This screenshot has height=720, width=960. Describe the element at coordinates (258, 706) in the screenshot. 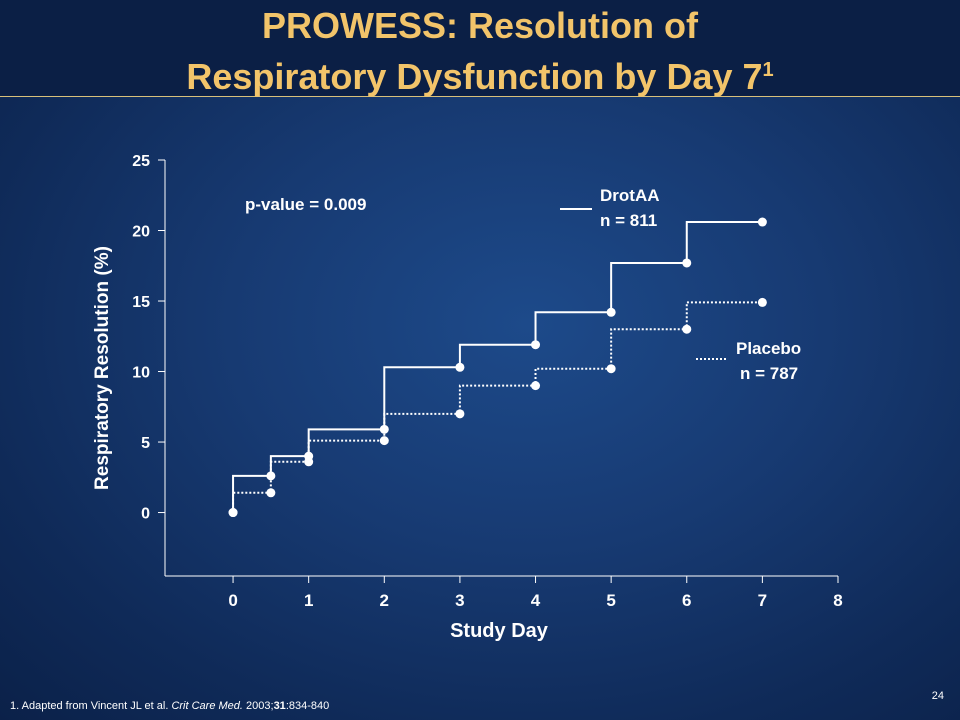

I see `footnote-year: 2003;` at that location.